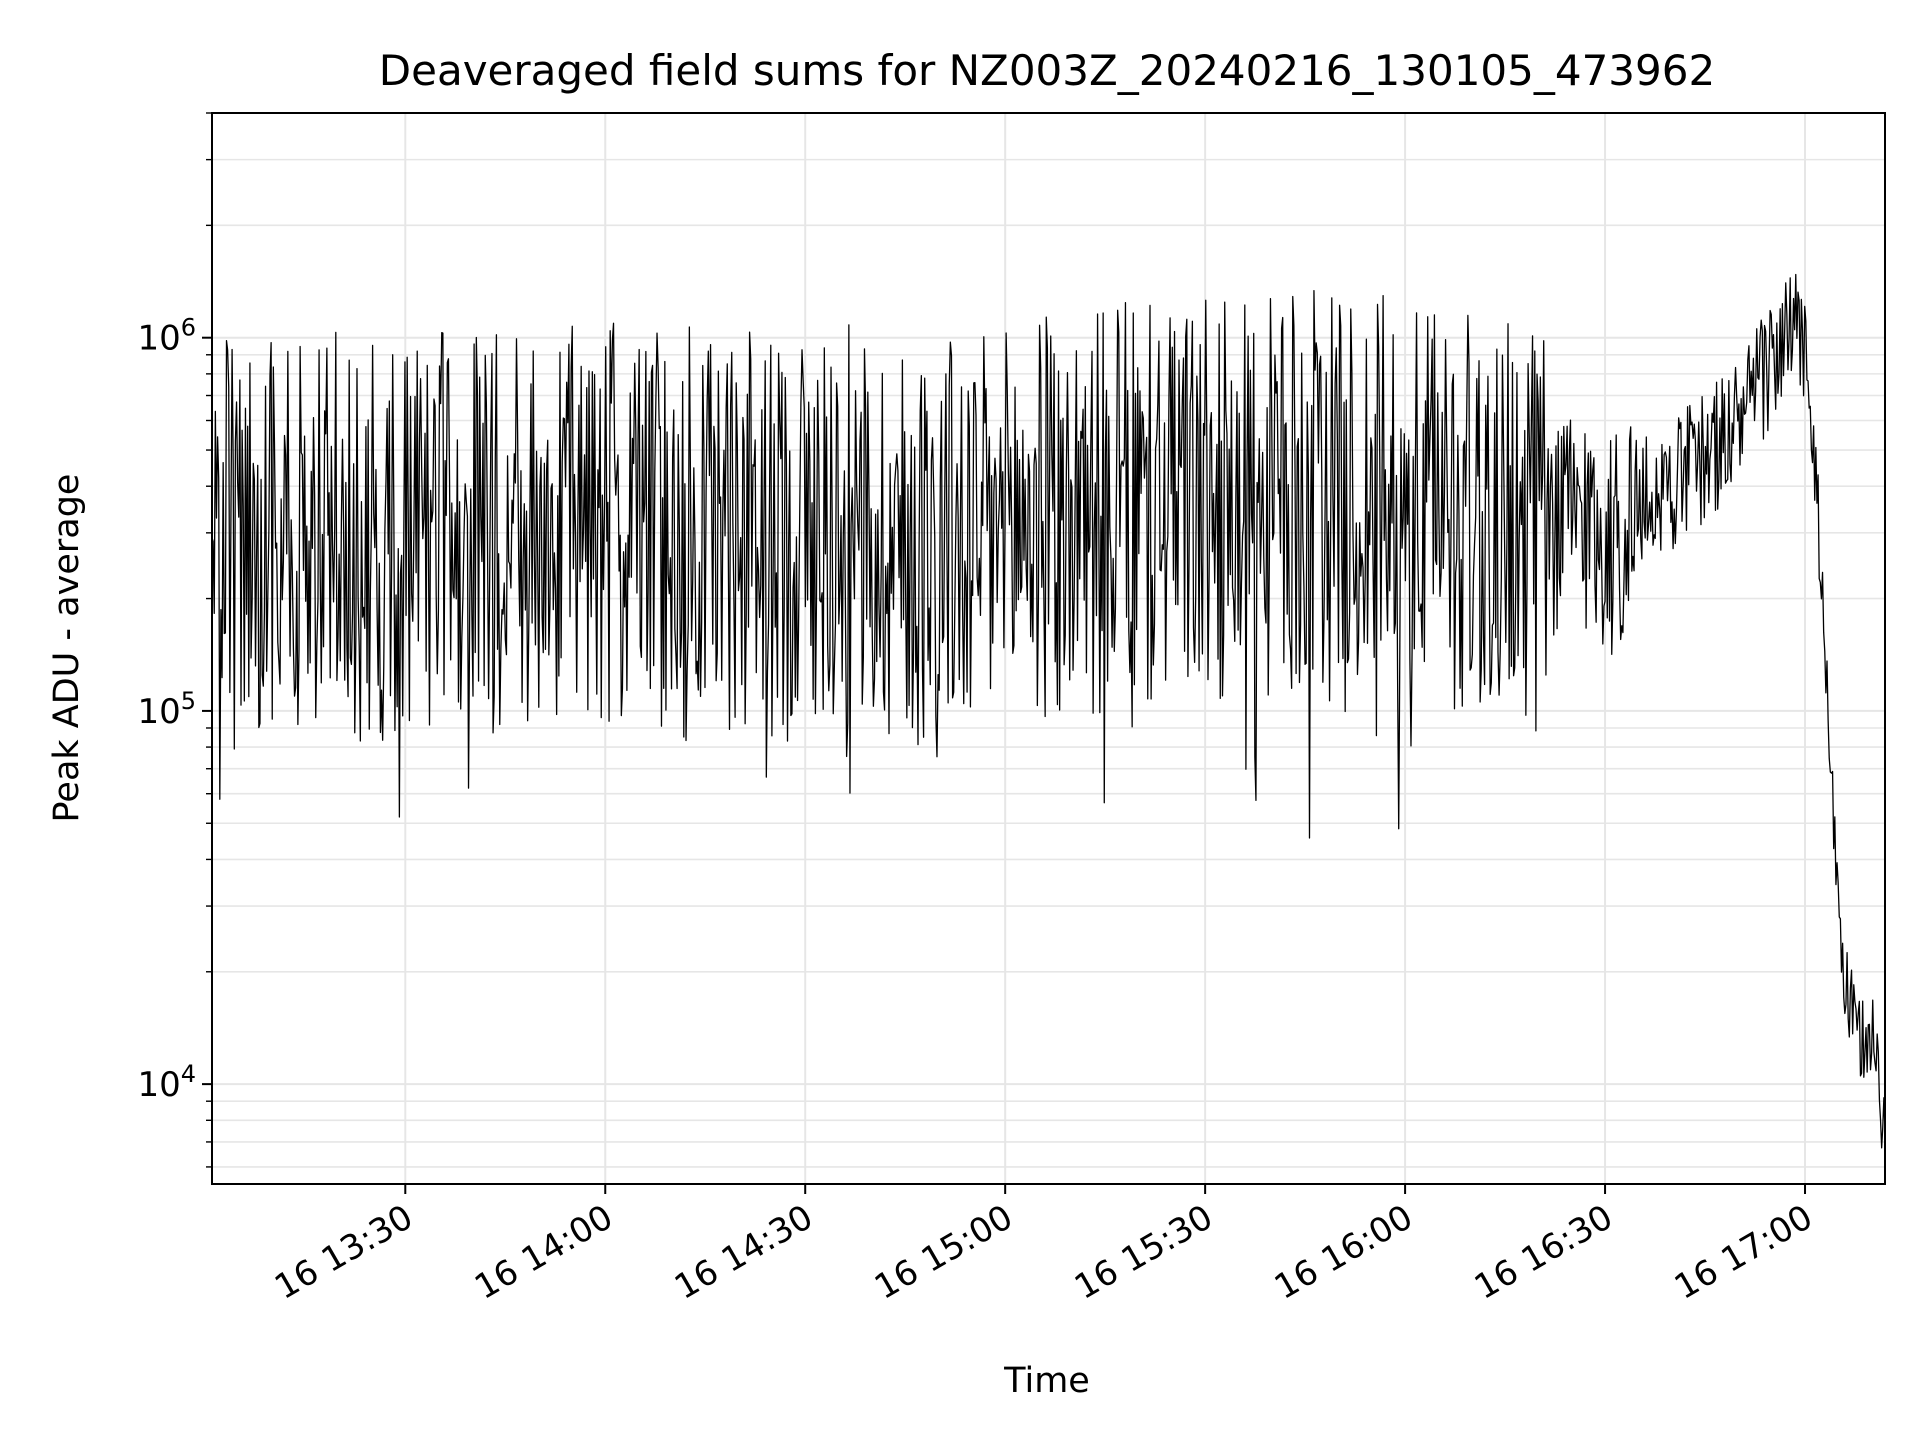 The image size is (1920, 1440). Describe the element at coordinates (166, 709) in the screenshot. I see `y-tick-label: 10⁵` at that location.